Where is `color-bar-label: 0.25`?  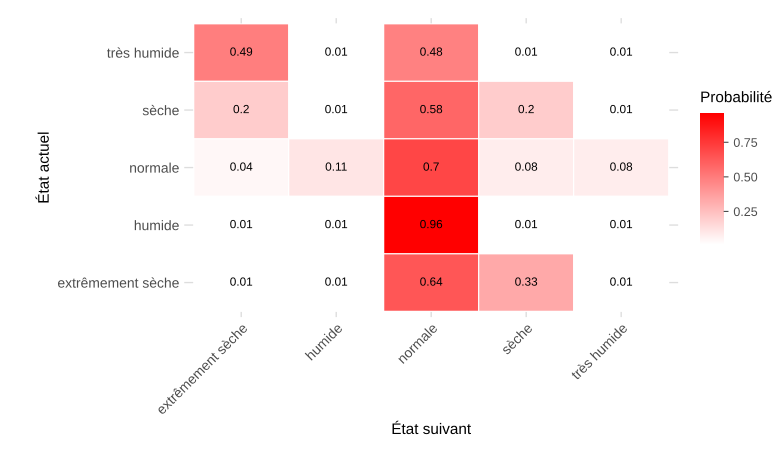 color-bar-label: 0.25 is located at coordinates (746, 211).